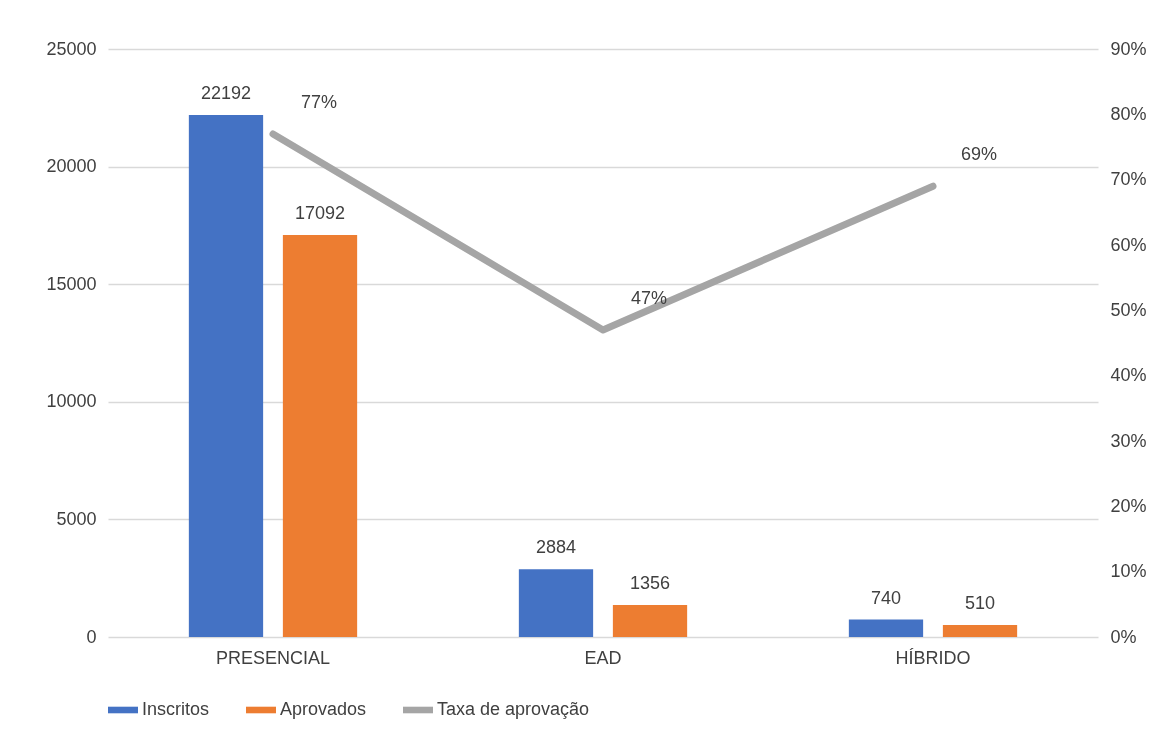 The height and width of the screenshot is (745, 1170). I want to click on y-tick-label: 15000, so click(71, 283).